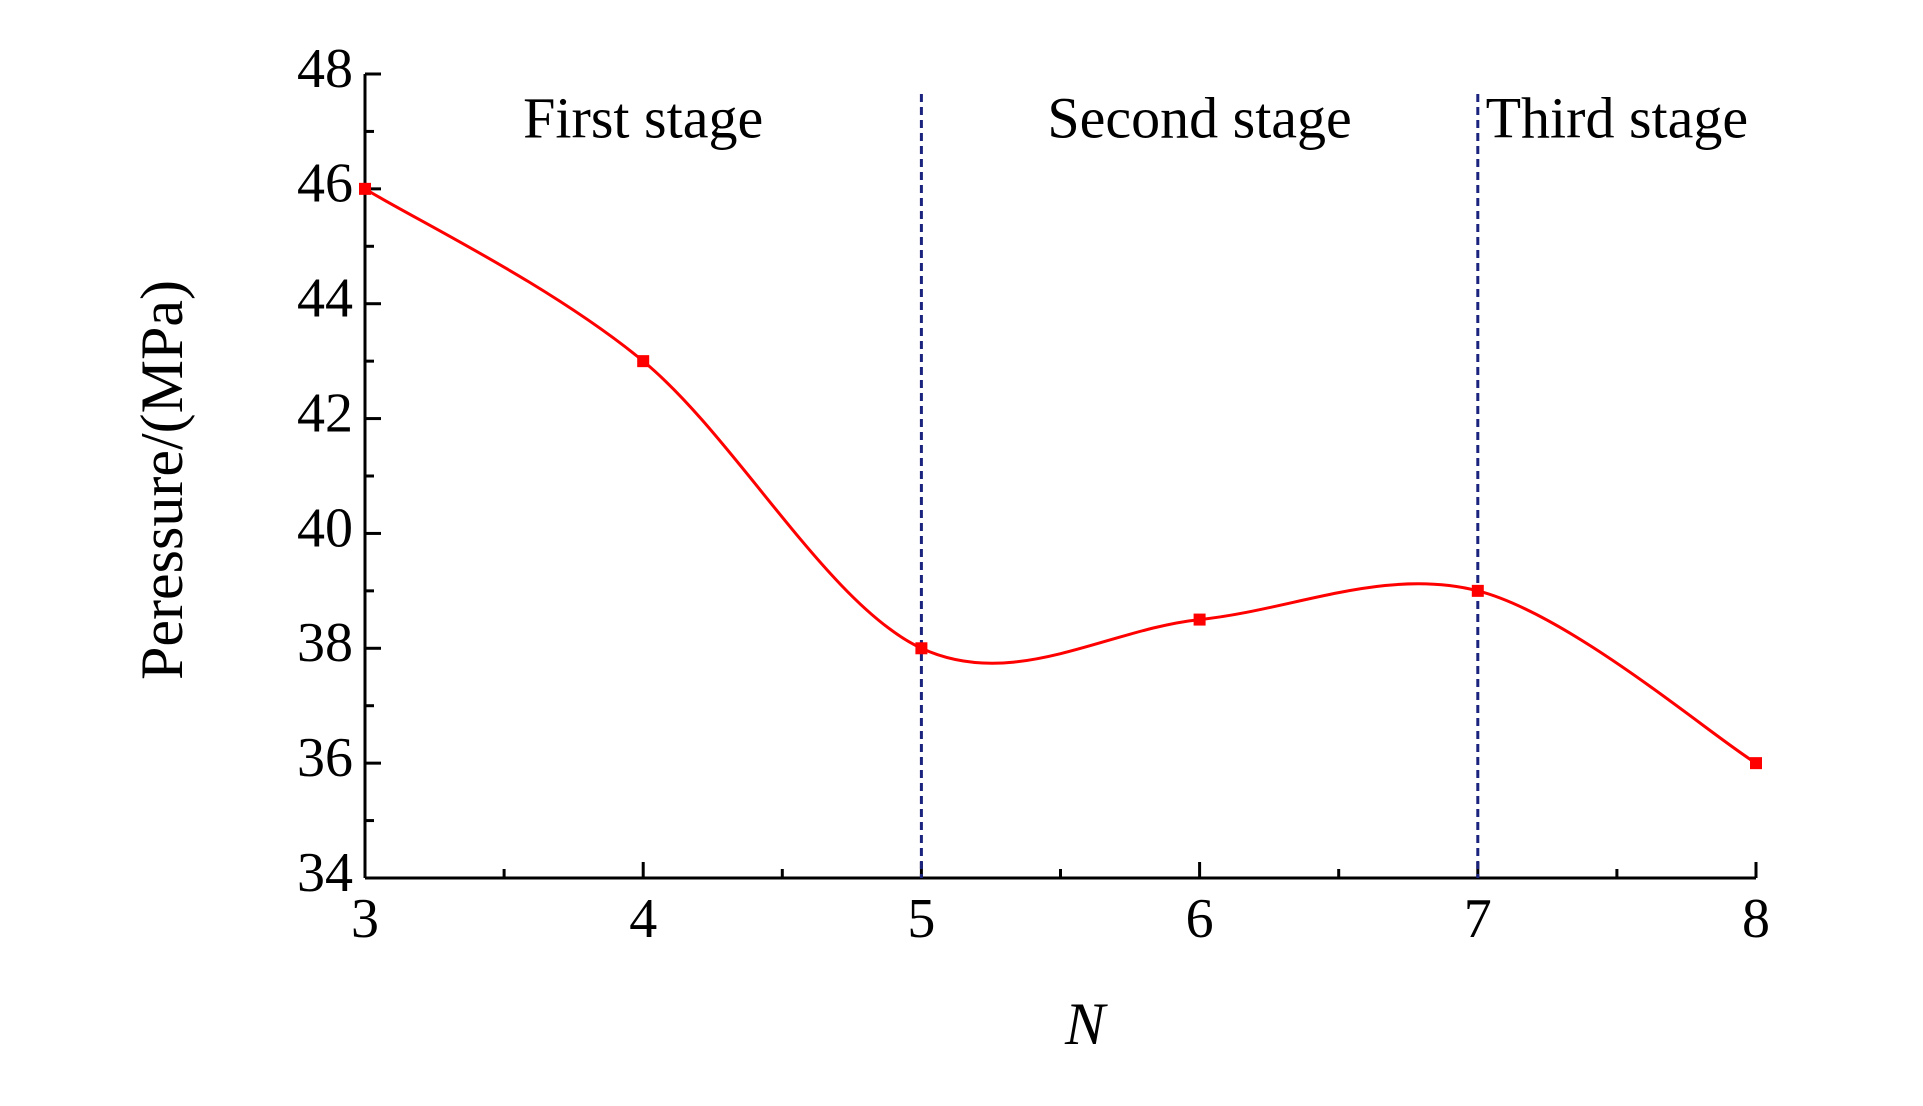 The image size is (1923, 1106). What do you see at coordinates (325, 873) in the screenshot?
I see `y-tick-label: 34` at bounding box center [325, 873].